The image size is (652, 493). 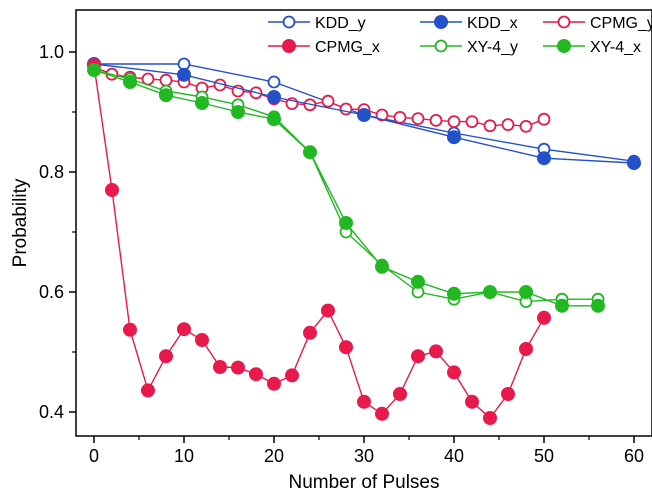 I want to click on legend-item-cpmg-x: CPMG_x, so click(x=324, y=47).